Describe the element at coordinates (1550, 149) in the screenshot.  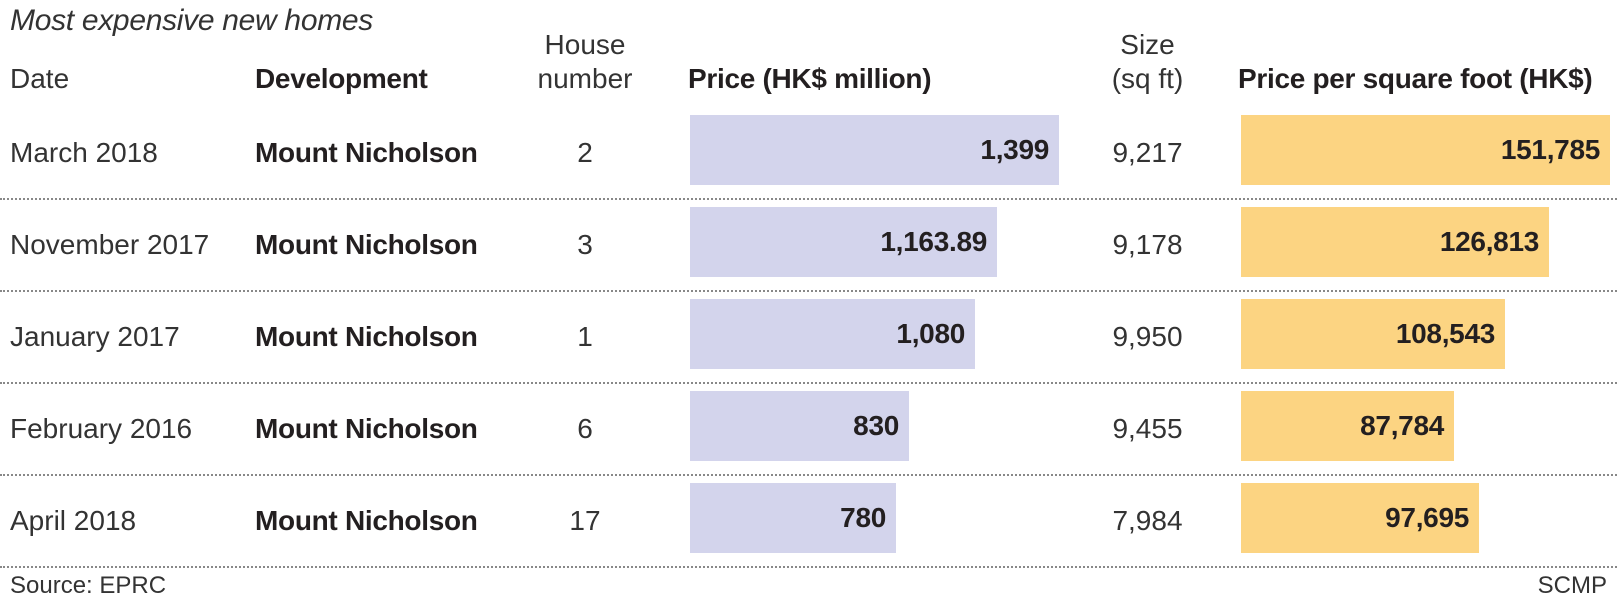
I see `price-per-sqft-label: 151,785` at that location.